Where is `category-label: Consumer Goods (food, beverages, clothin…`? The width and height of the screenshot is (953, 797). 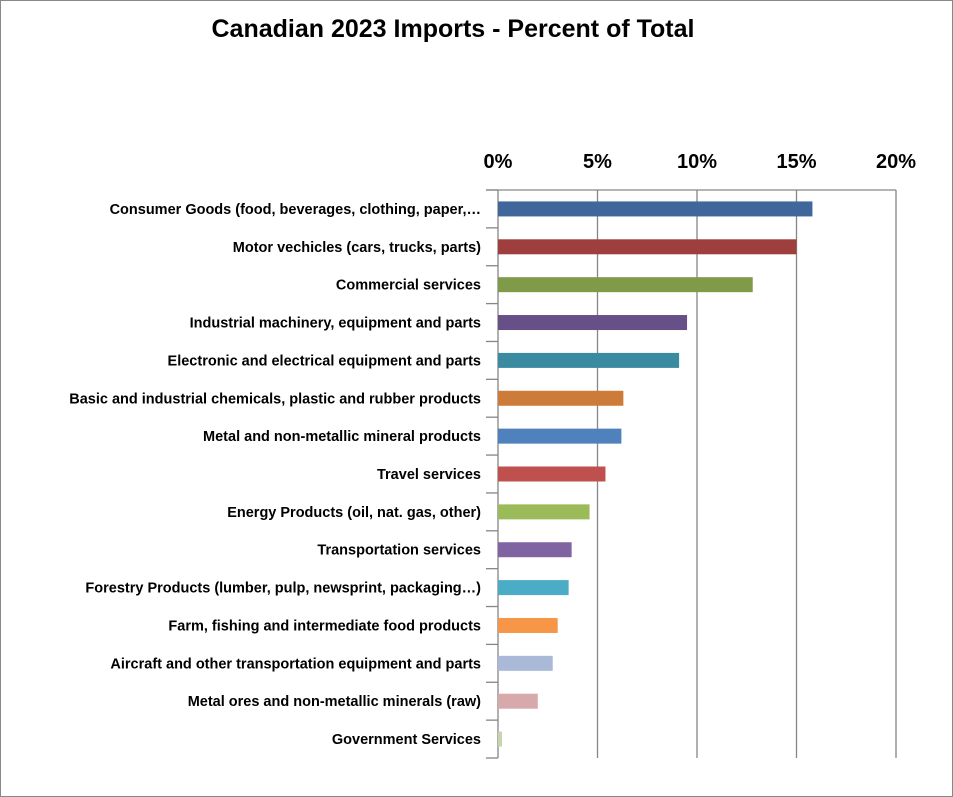
category-label: Consumer Goods (food, beverages, clothin… is located at coordinates (295, 210).